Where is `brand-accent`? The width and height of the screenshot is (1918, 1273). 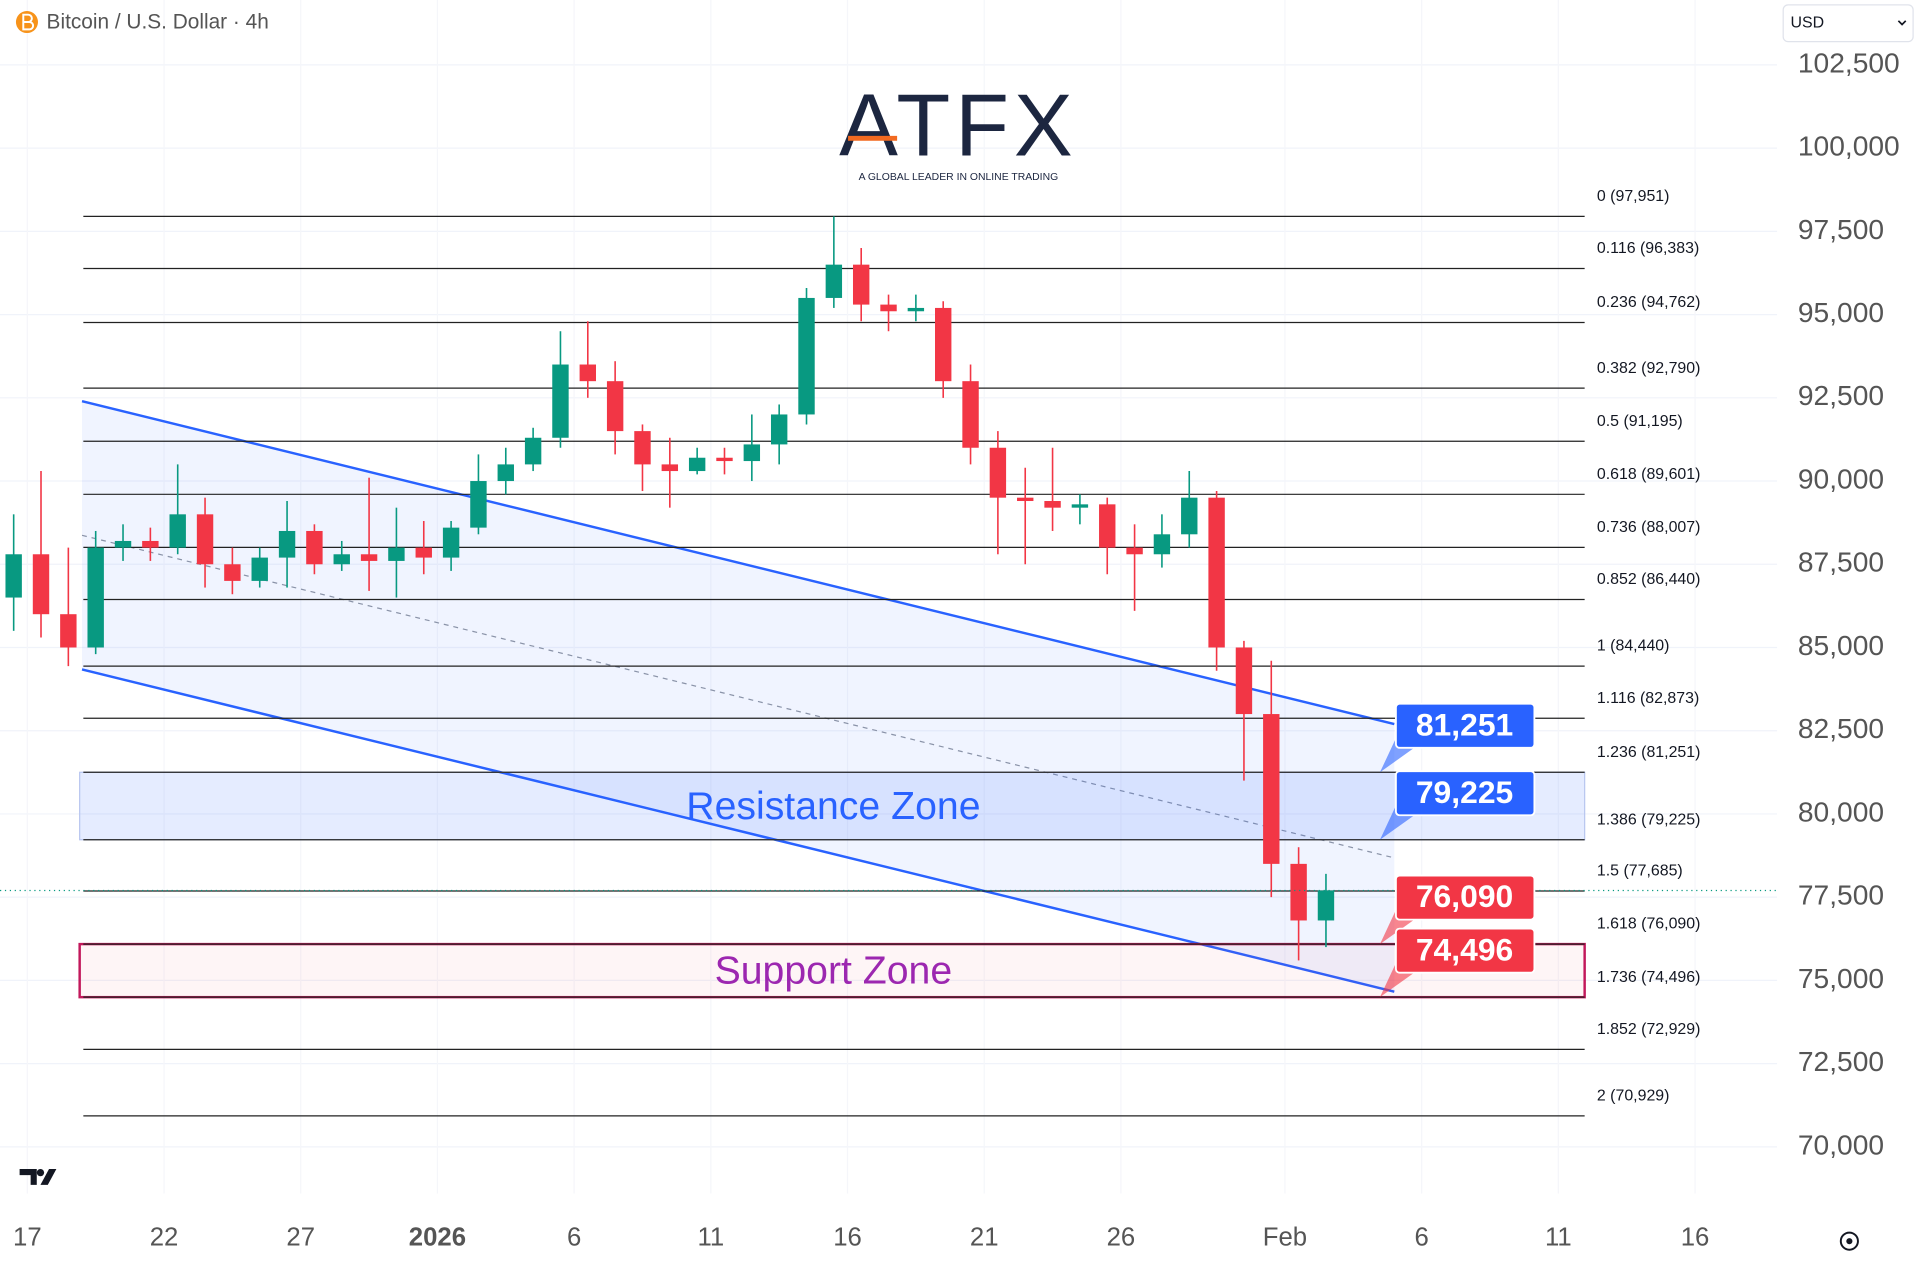 brand-accent is located at coordinates (873, 138).